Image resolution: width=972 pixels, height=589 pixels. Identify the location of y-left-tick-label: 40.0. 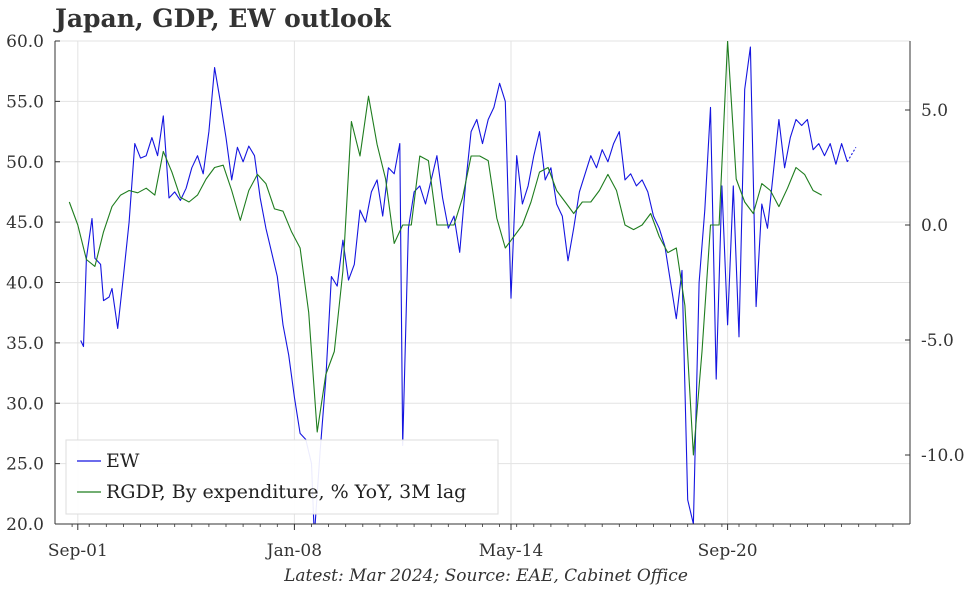
(25, 284).